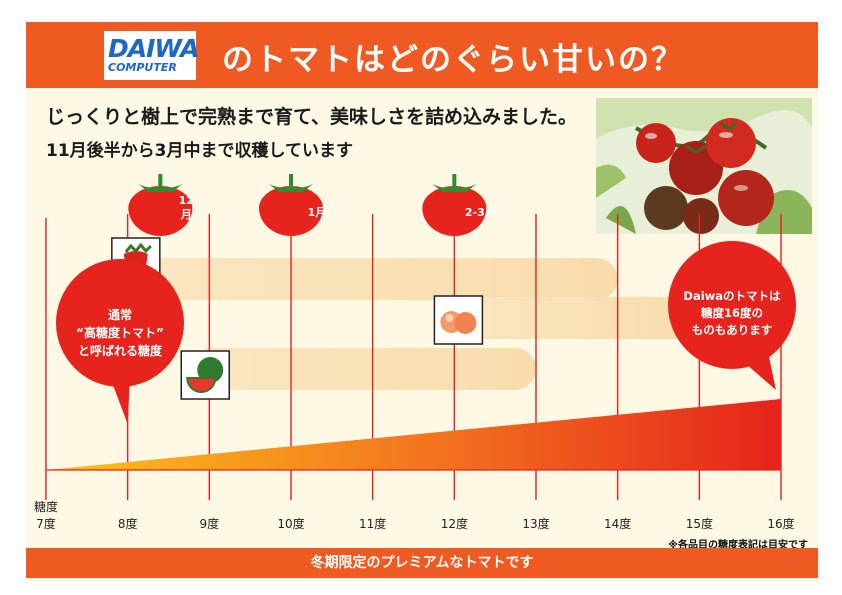  I want to click on tick-label: 14度, so click(618, 524).